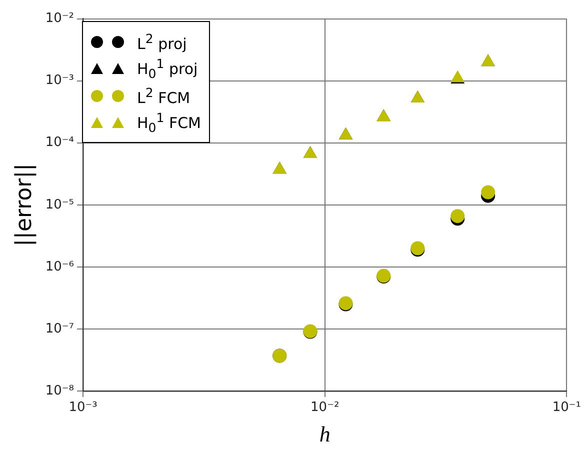  Describe the element at coordinates (325, 408) in the screenshot. I see `x-tick-label: 10⁻²` at that location.